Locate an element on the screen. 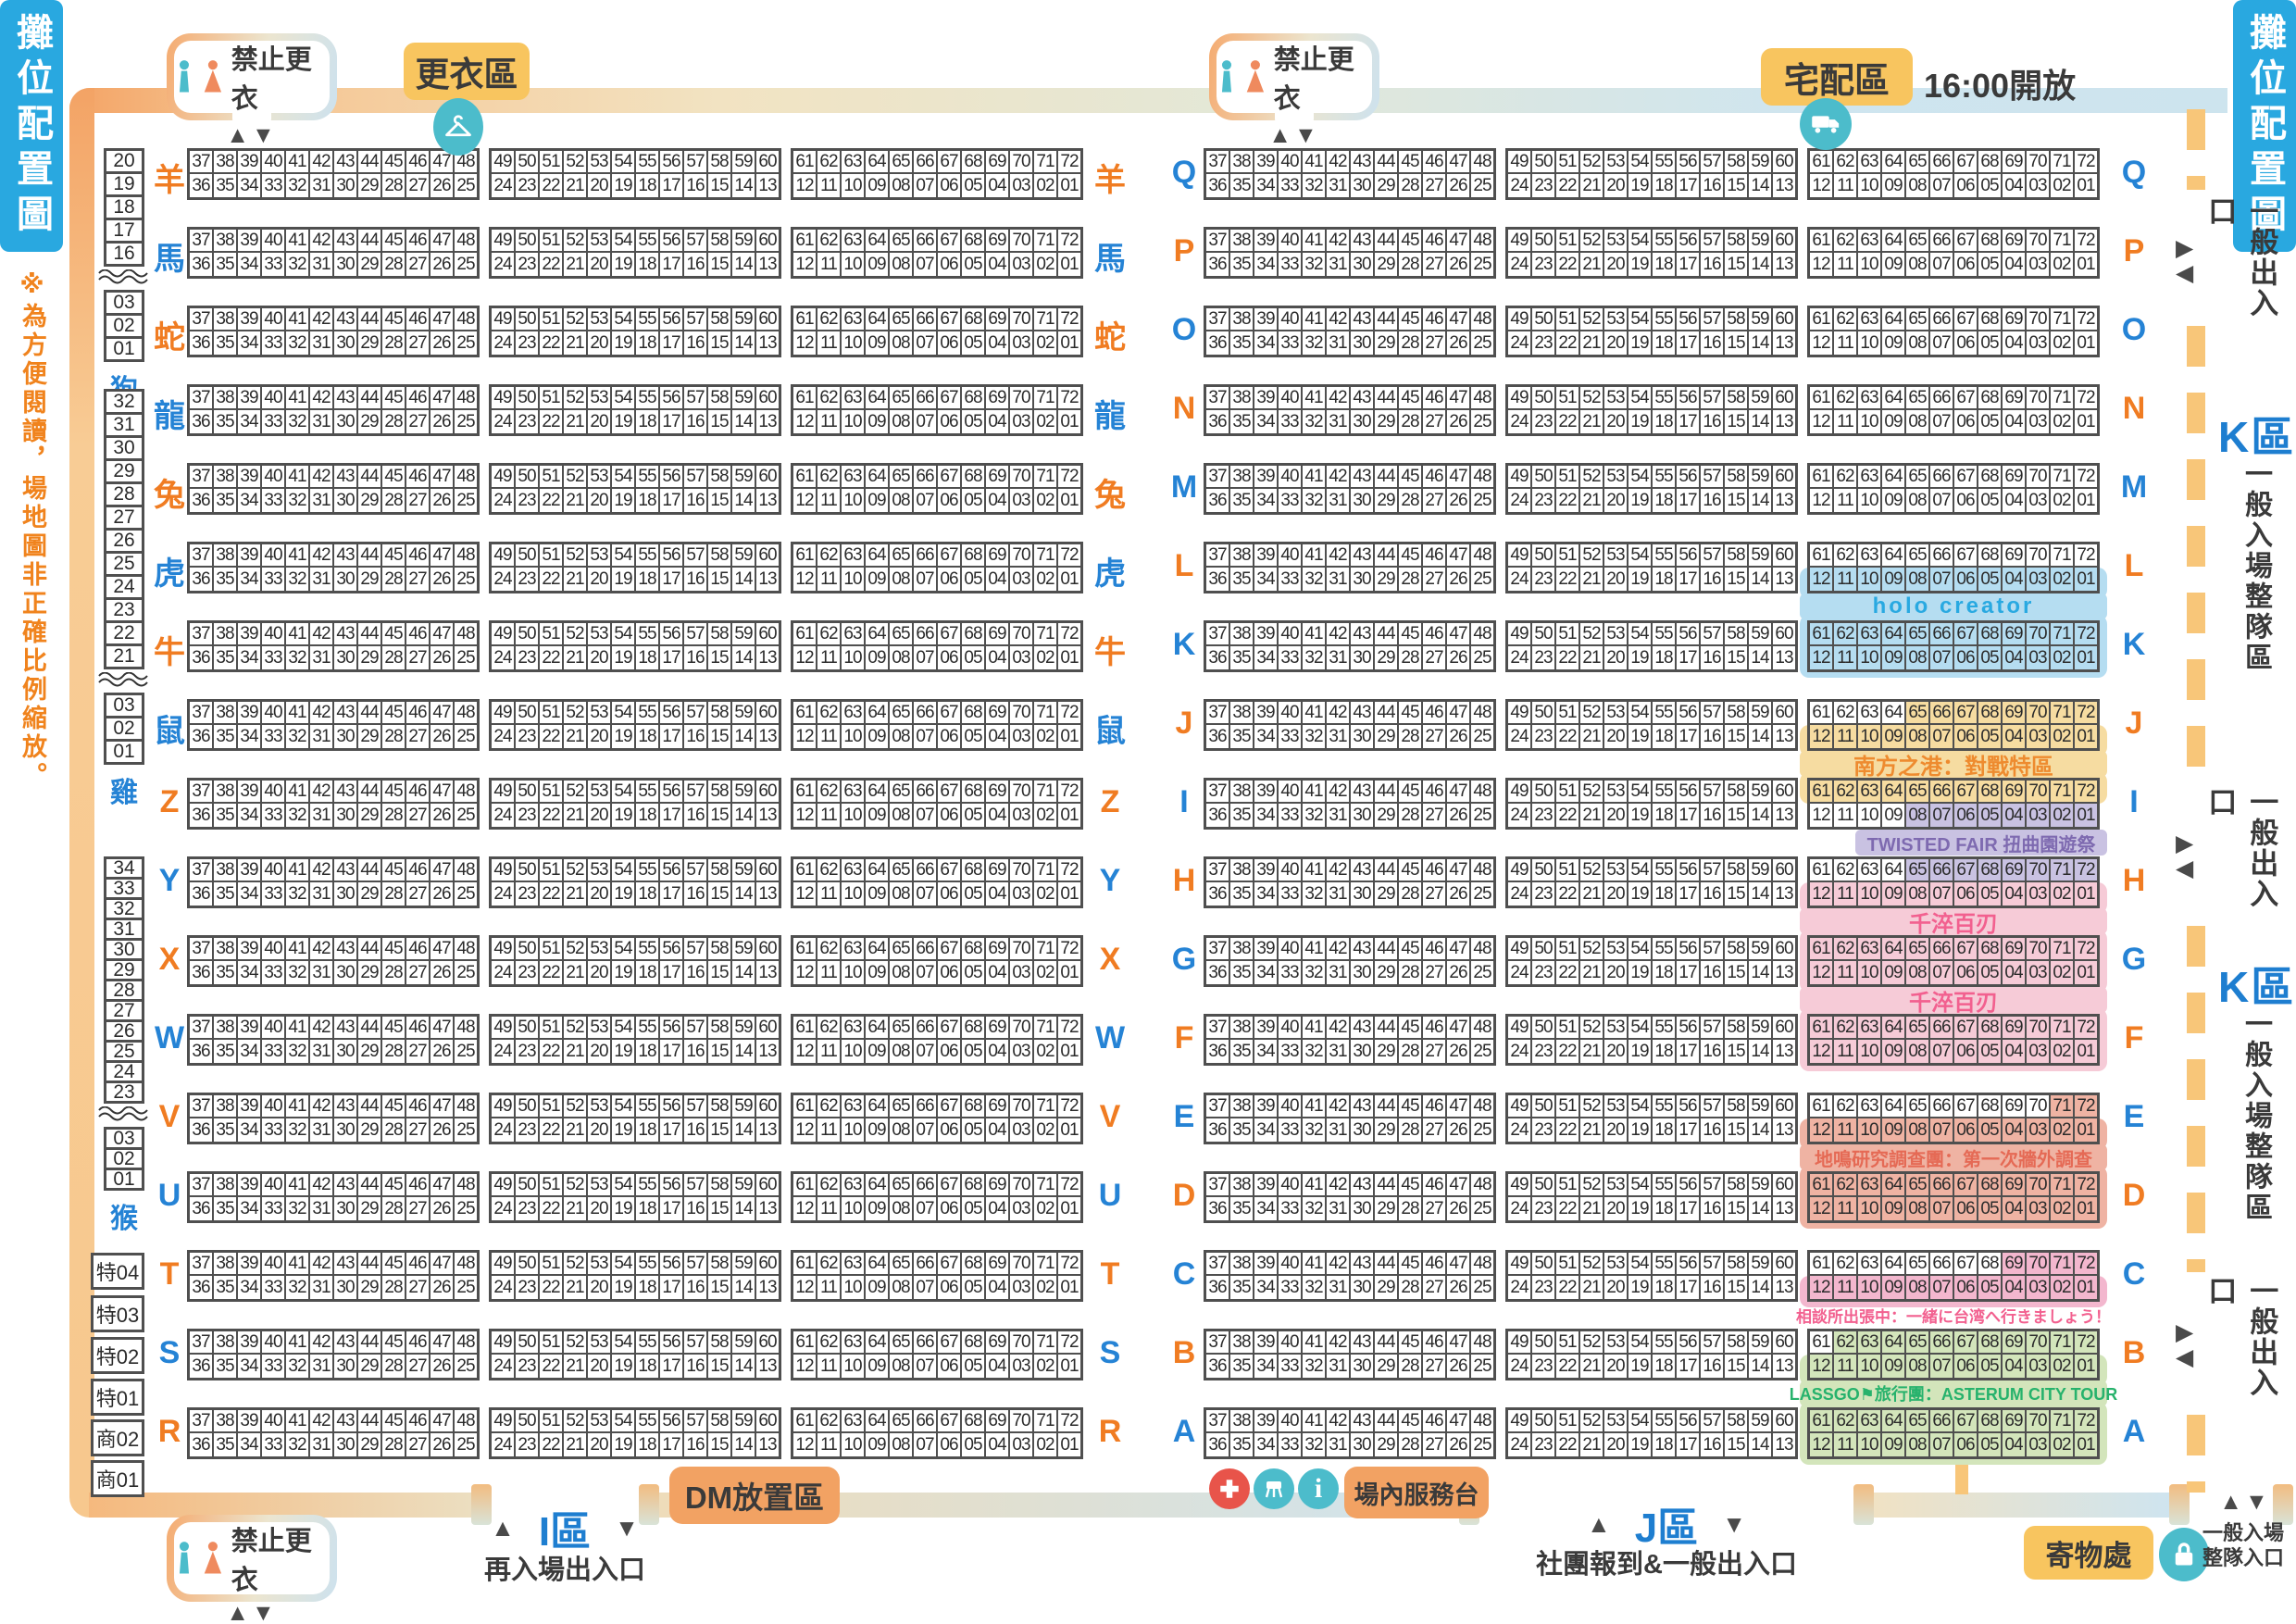 This screenshot has width=2296, height=1624. seat-46: 46 is located at coordinates (1435, 713).